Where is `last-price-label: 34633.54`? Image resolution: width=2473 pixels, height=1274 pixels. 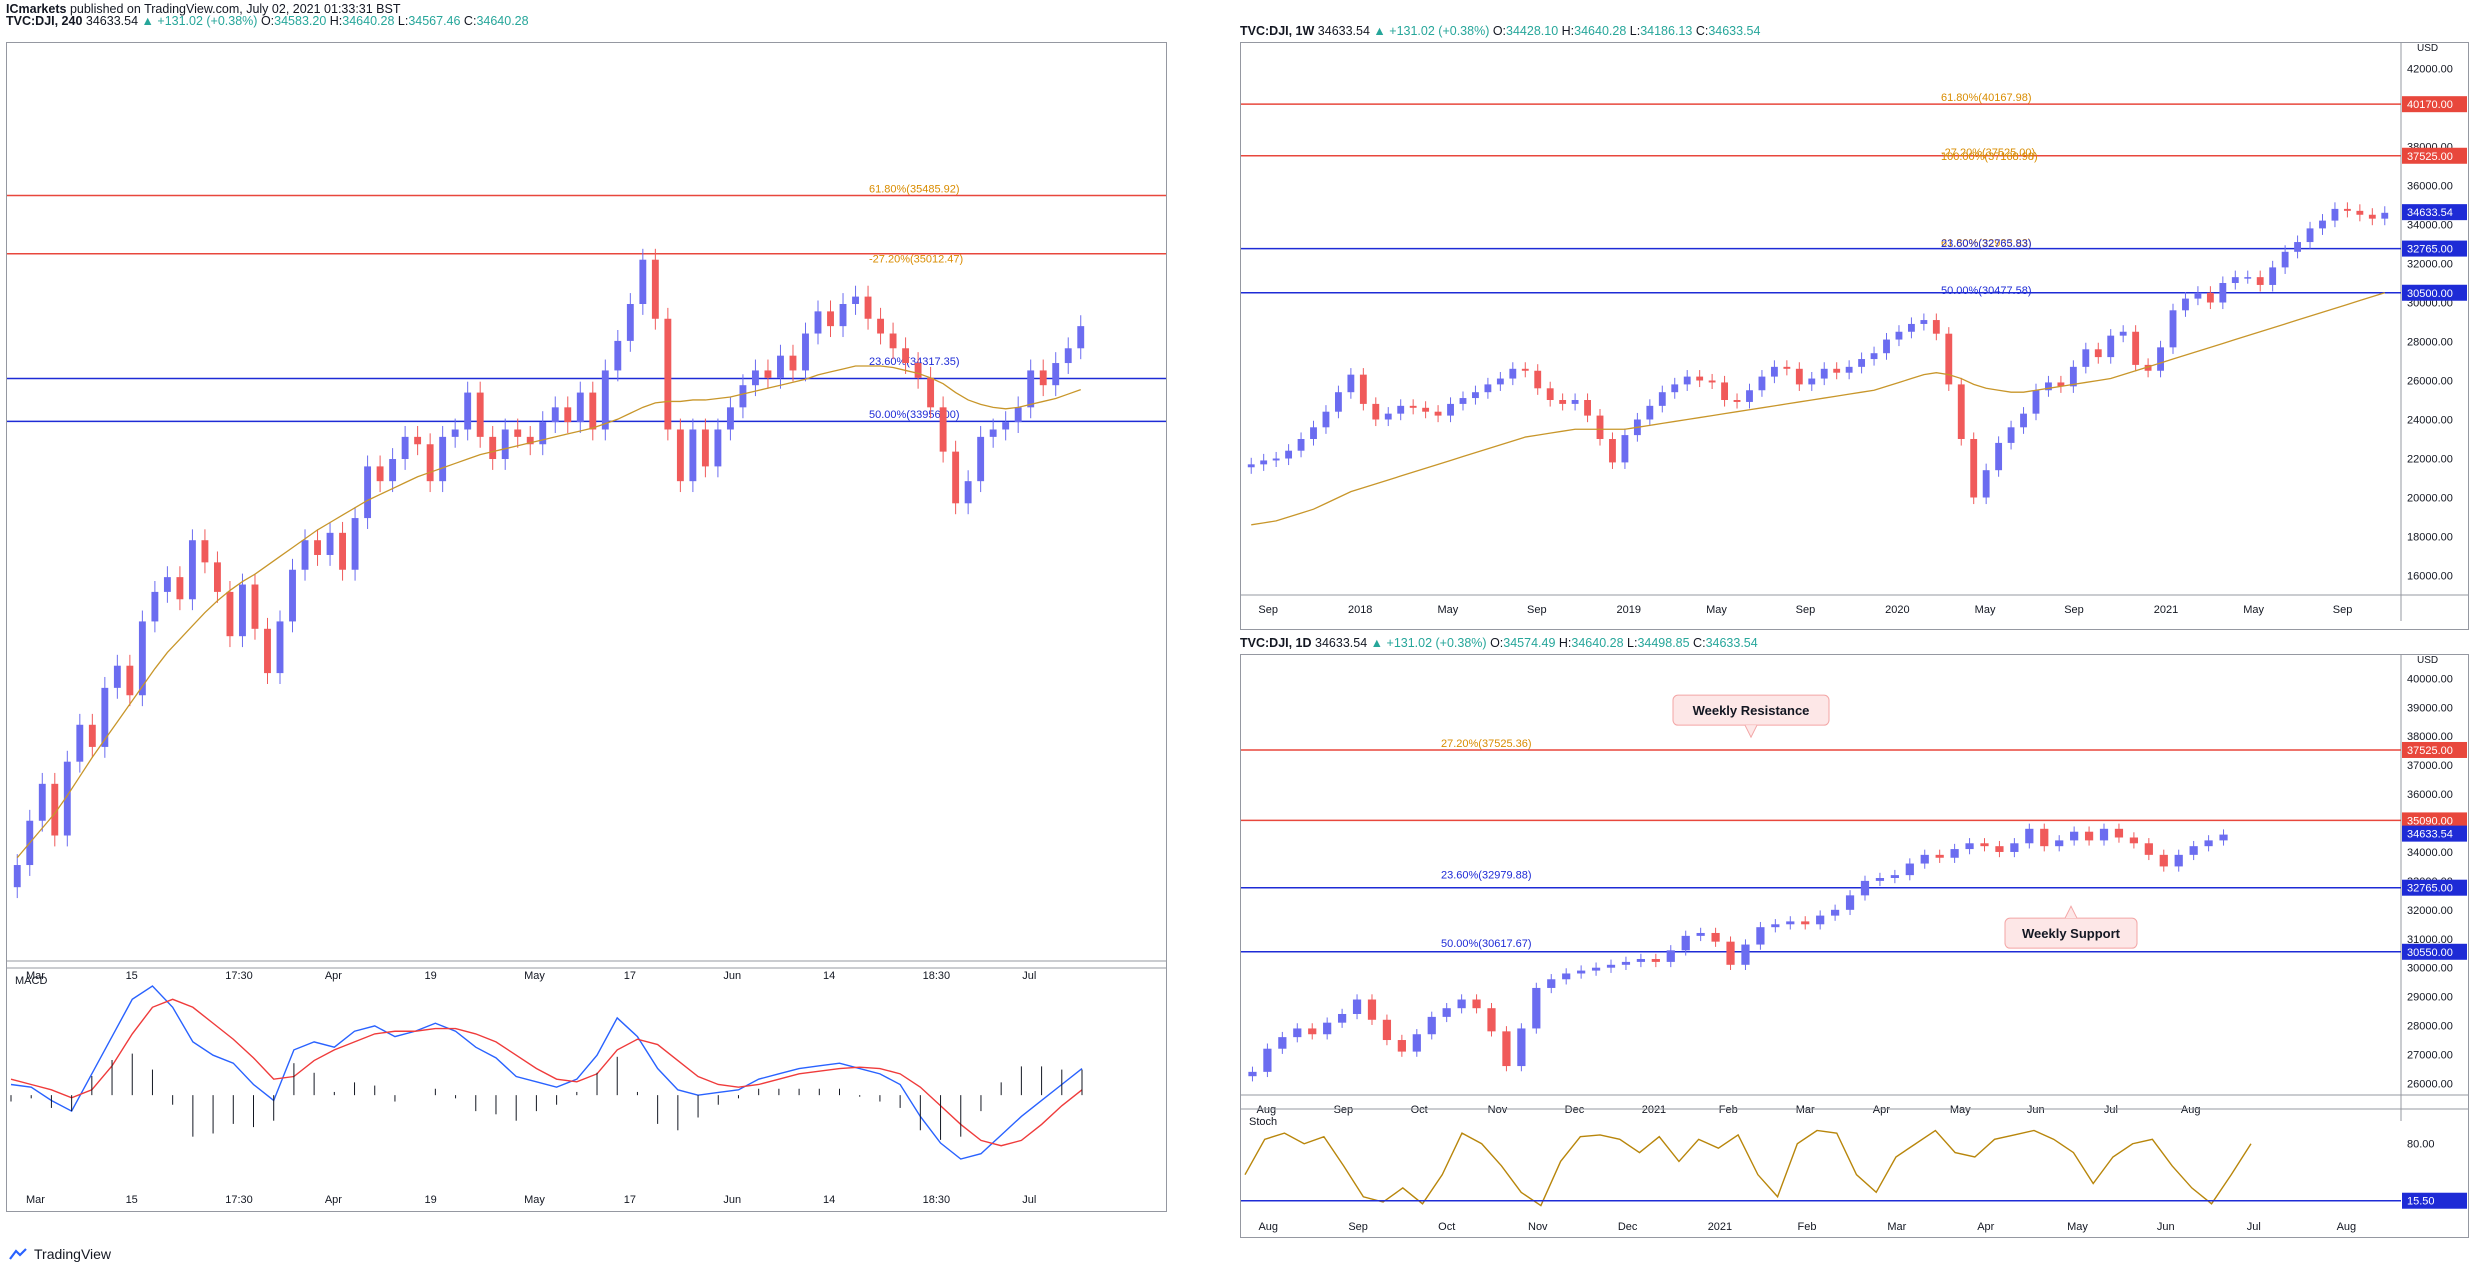 last-price-label: 34633.54 is located at coordinates (2430, 213).